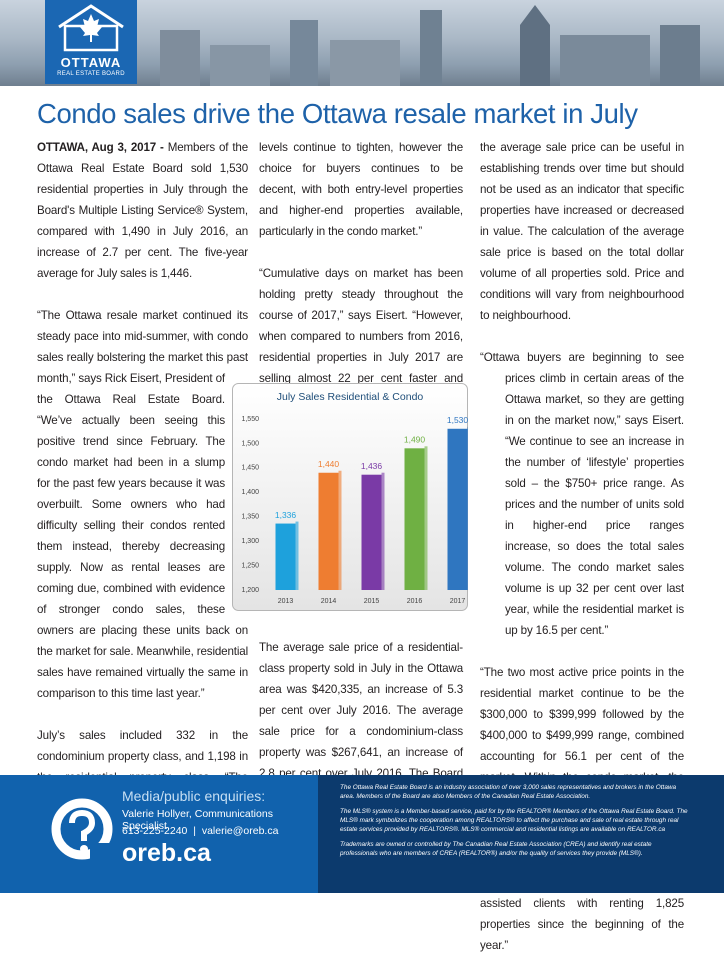  I want to click on logo: OTTAWA REAL ESTATE BOARD, so click(91, 42).